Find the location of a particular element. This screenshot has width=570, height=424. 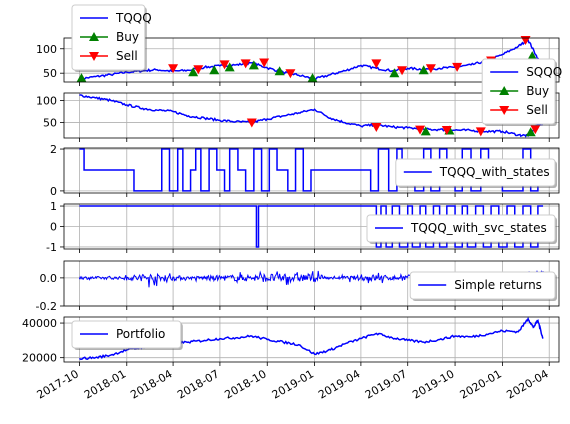

y-tick-label: 20000 is located at coordinates (39, 358).